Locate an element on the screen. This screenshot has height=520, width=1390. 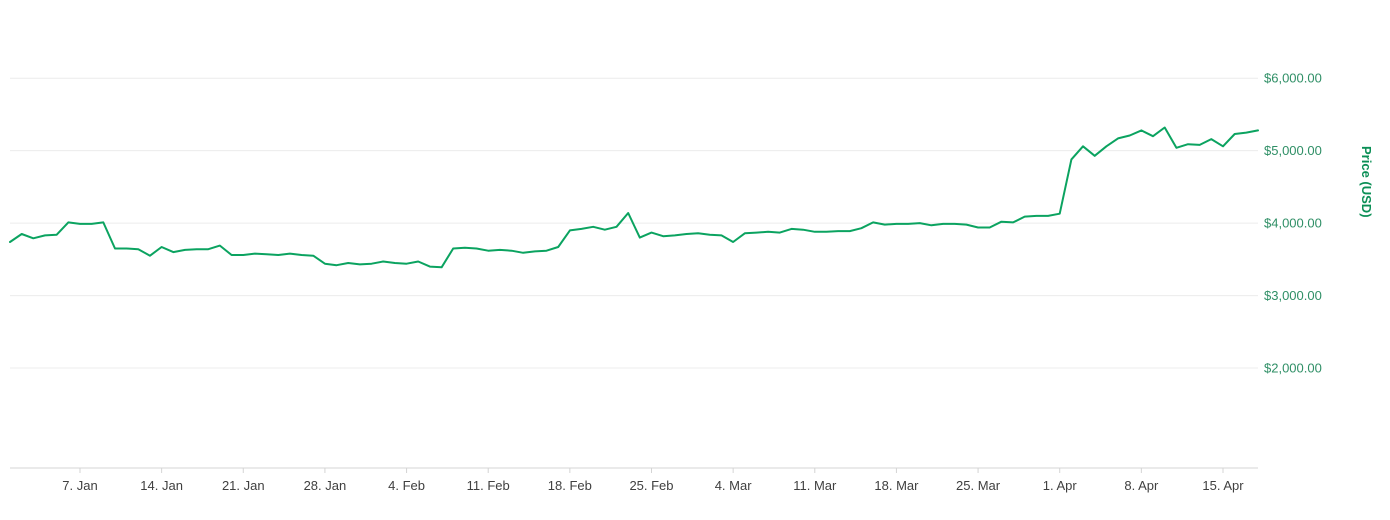
x-tick-label: 15. Apr is located at coordinates (1223, 485).